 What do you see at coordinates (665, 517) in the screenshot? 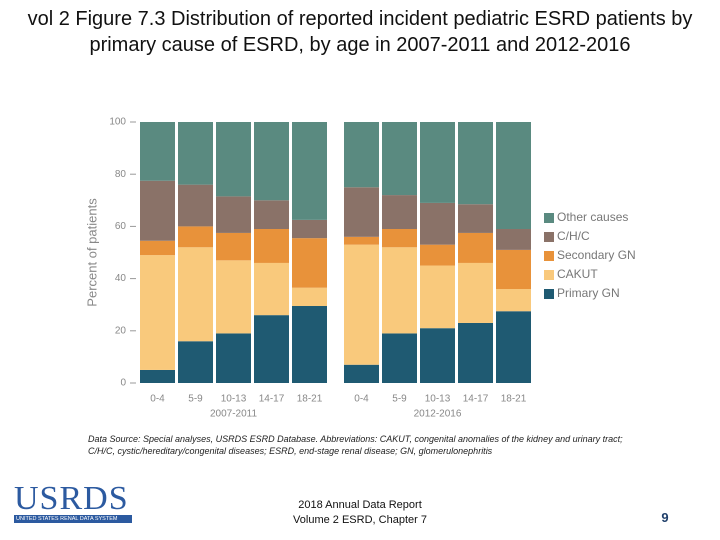
I see `page-number: 9` at bounding box center [665, 517].